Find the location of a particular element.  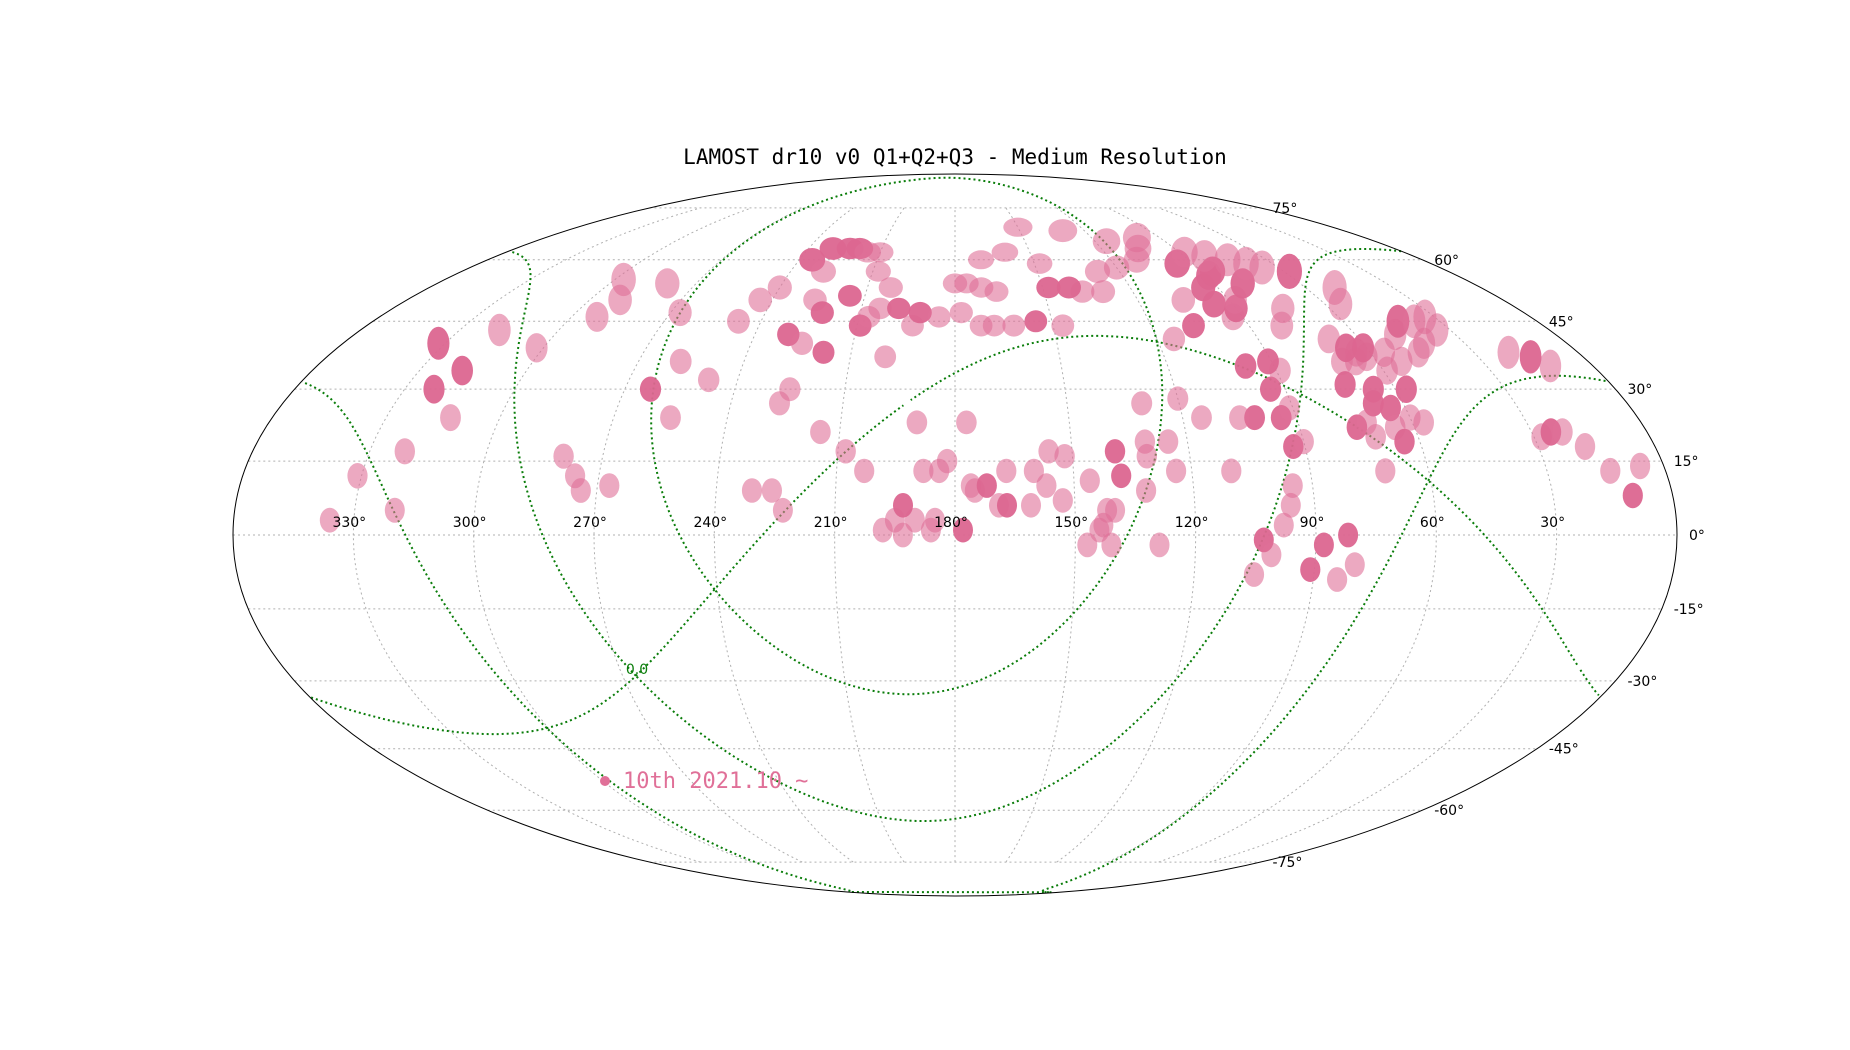

lat-tick-label: -30° is located at coordinates (1642, 682).